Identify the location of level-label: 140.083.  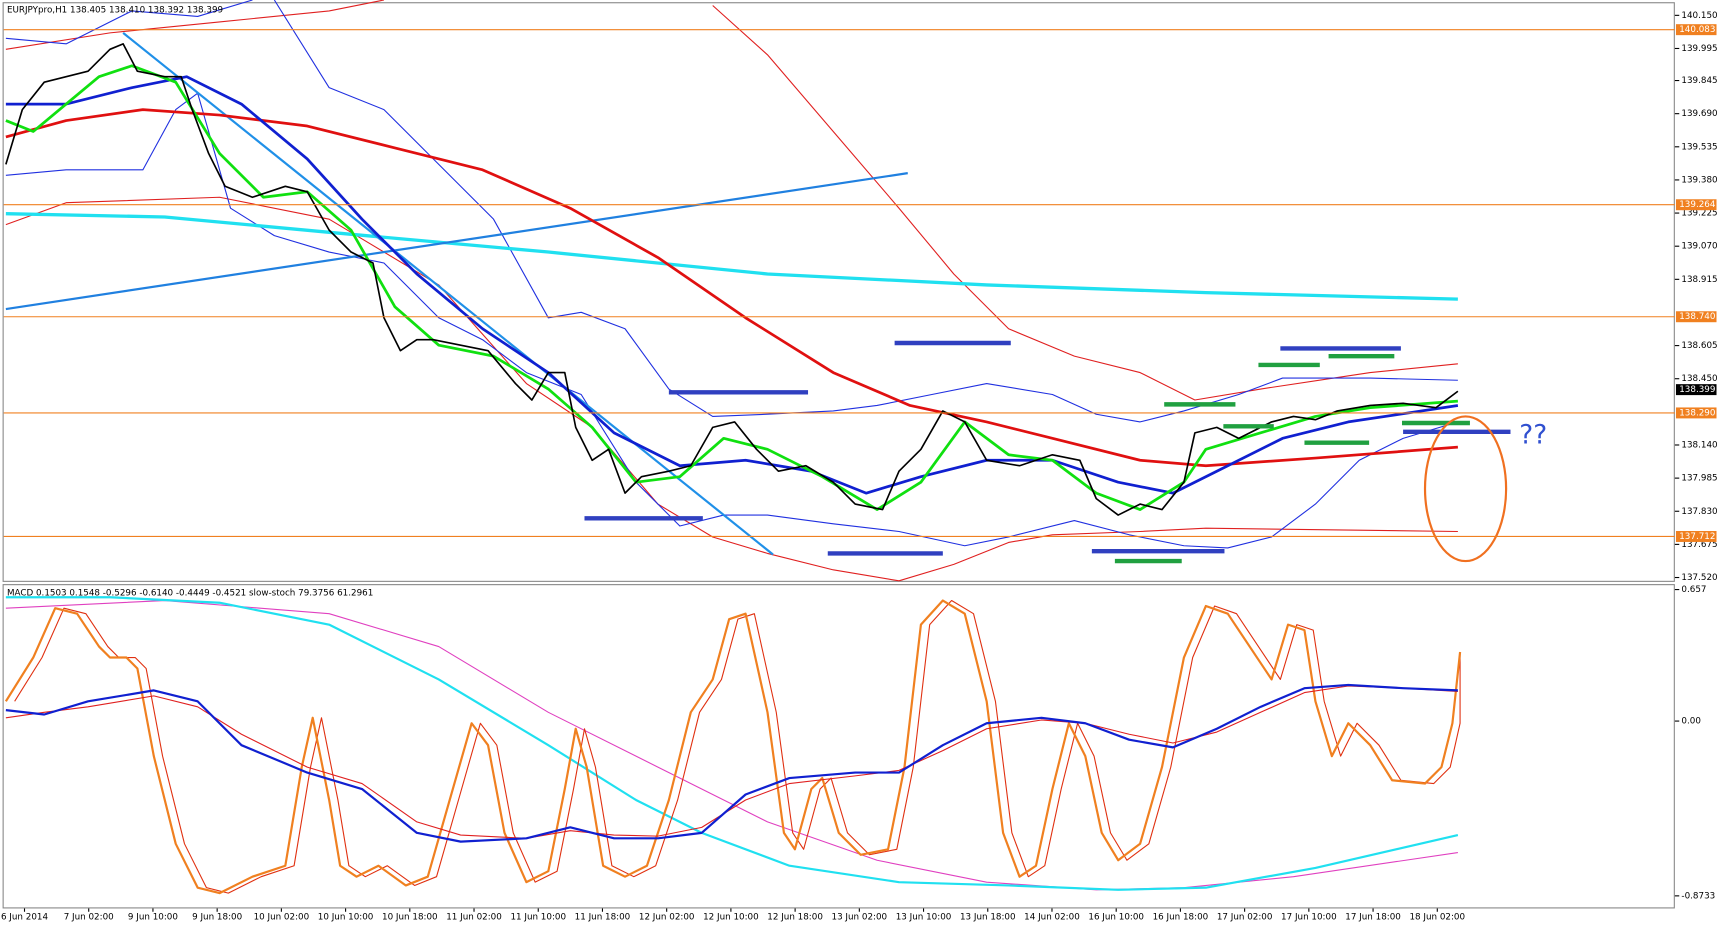
(1697, 30).